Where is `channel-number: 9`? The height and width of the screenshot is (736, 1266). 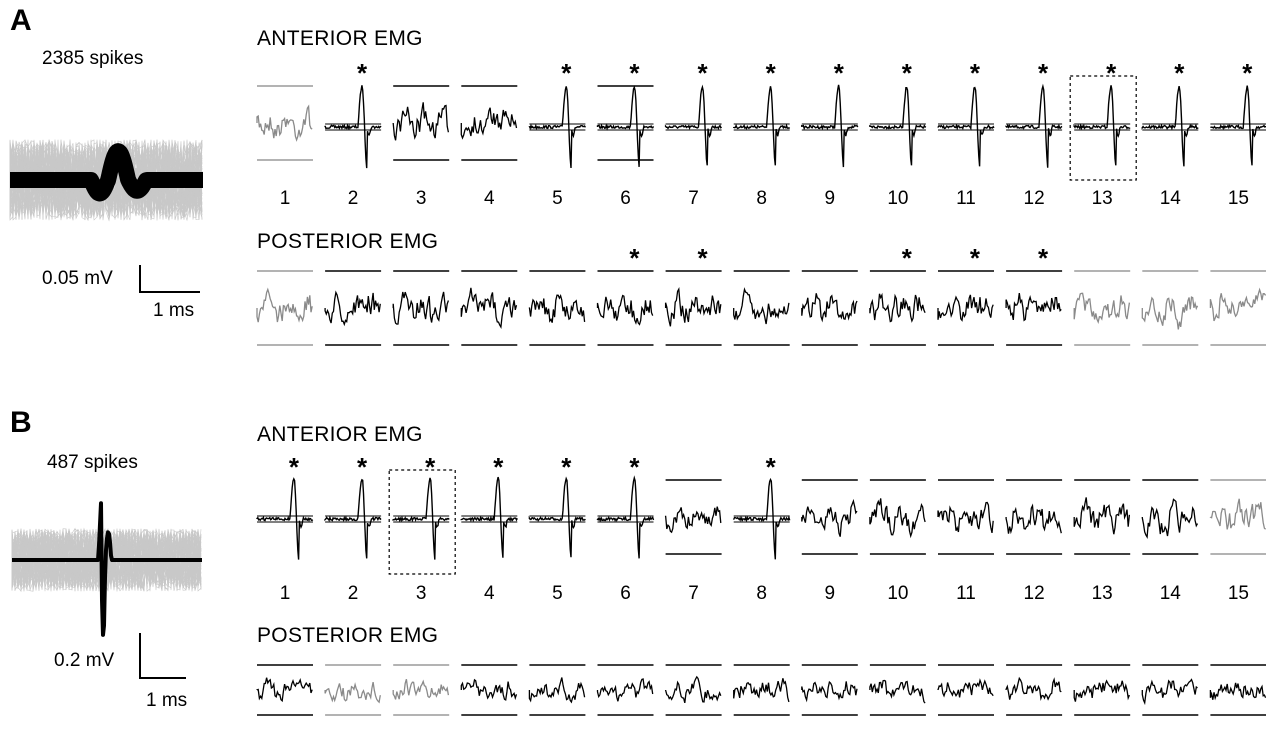 channel-number: 9 is located at coordinates (830, 198).